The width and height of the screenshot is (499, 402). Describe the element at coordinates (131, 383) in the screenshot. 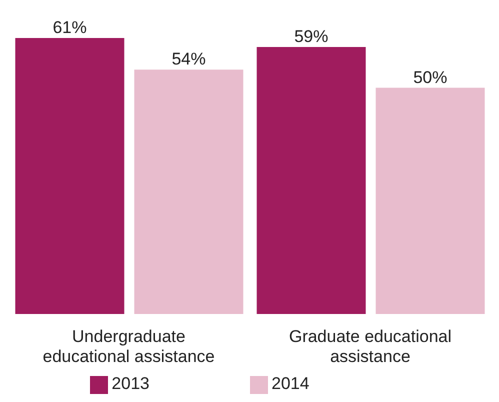

I see `legend-label: 2013` at that location.